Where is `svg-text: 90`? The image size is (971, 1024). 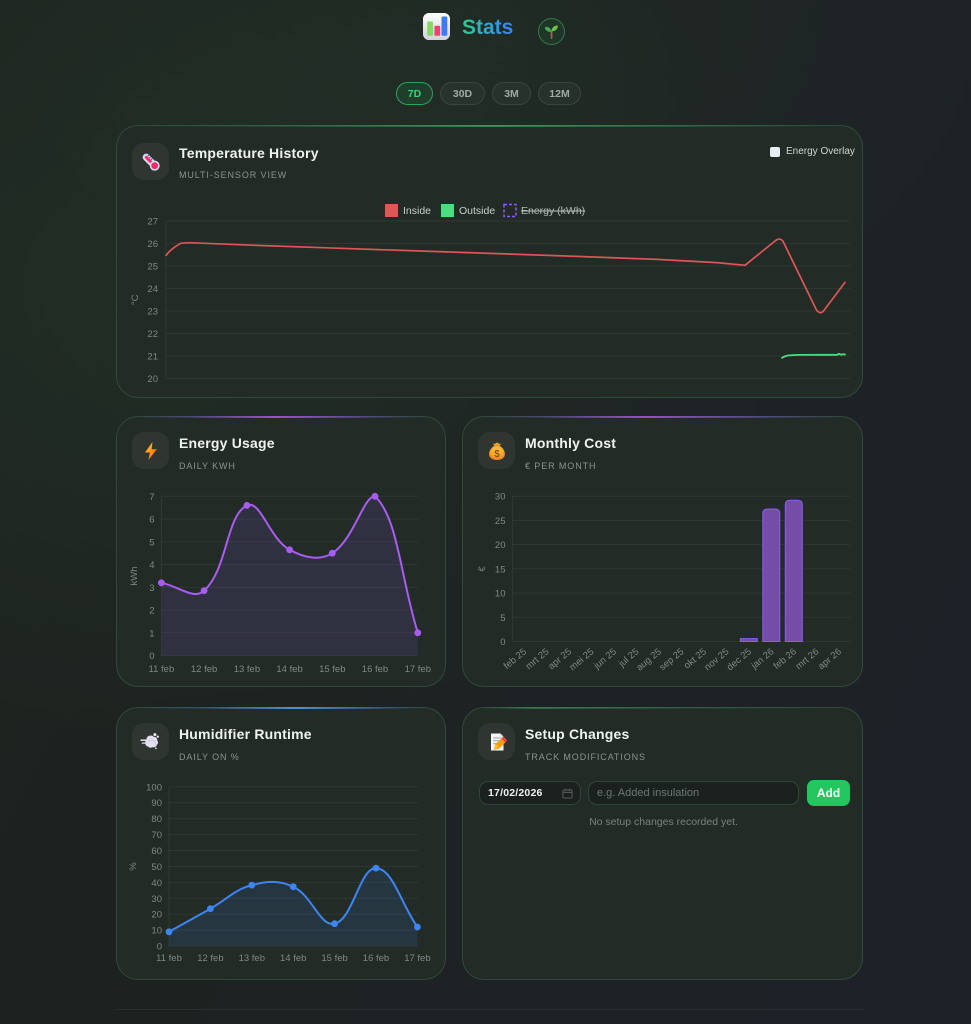 svg-text: 90 is located at coordinates (156, 803).